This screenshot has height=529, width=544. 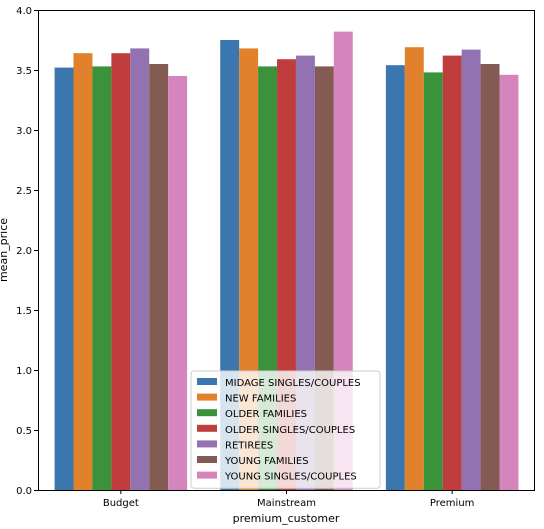 I want to click on x-ticks-group: Budget Mainstream Premium, so click(x=289, y=499).